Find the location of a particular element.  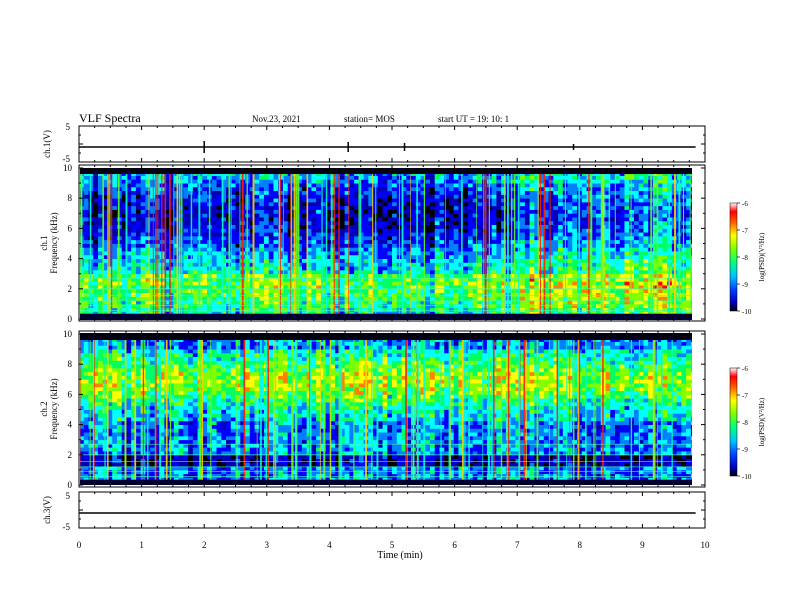

start-ut-label: start UT = 19: 10: 1 is located at coordinates (474, 119).